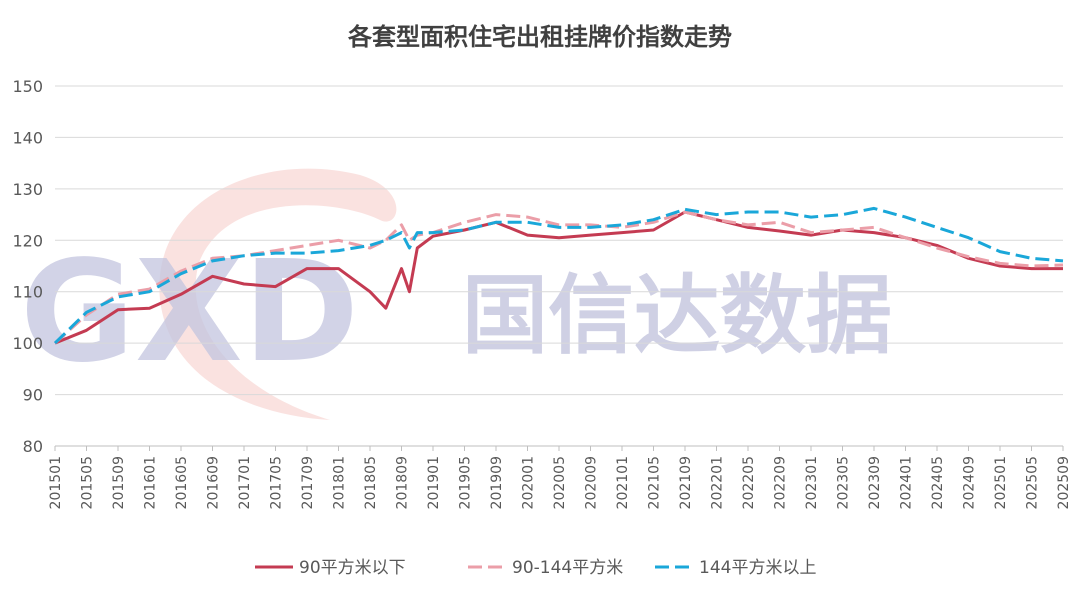 This screenshot has height=602, width=1080. What do you see at coordinates (151, 482) in the screenshot?
I see `x-tick-label: 201601` at bounding box center [151, 482].